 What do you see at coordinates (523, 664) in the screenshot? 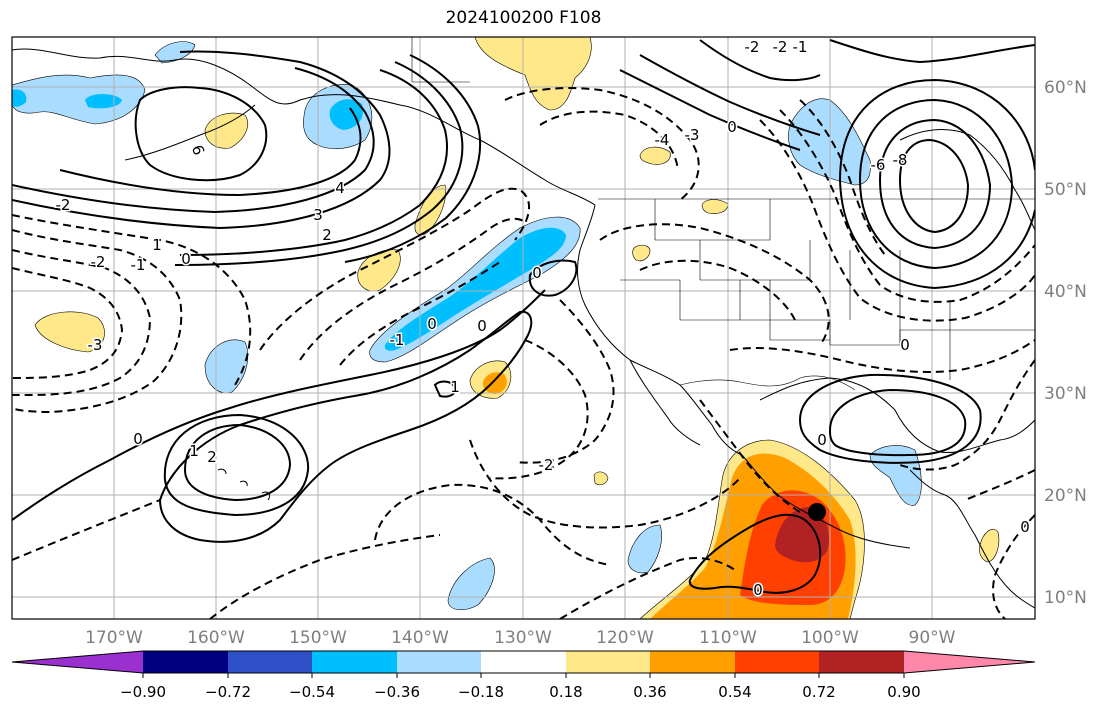
I see `colorbar` at bounding box center [523, 664].